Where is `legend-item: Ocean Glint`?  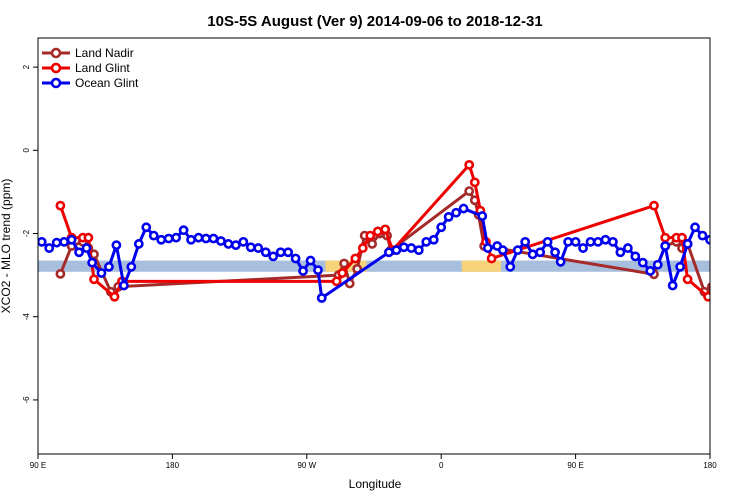
legend-item: Ocean Glint is located at coordinates (90, 83).